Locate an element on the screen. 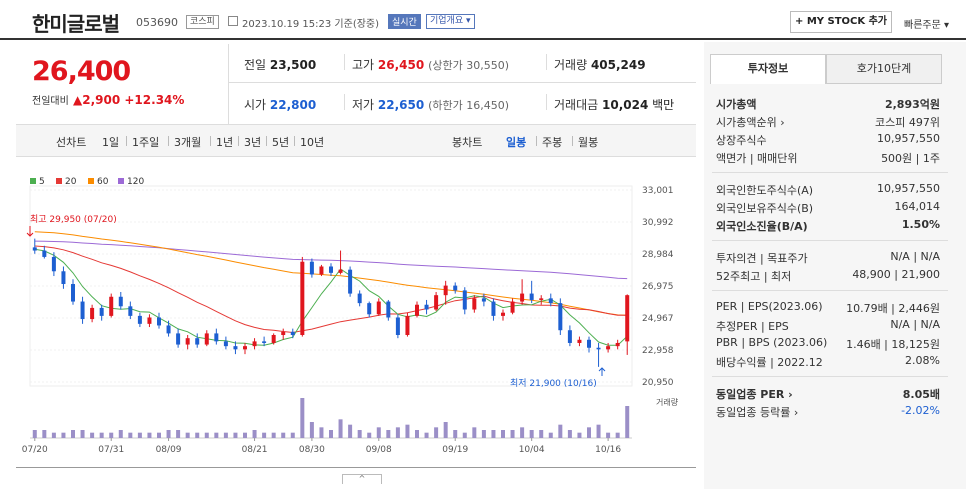 This screenshot has height=489, width=966. info-value: 2,893억원 is located at coordinates (912, 104).